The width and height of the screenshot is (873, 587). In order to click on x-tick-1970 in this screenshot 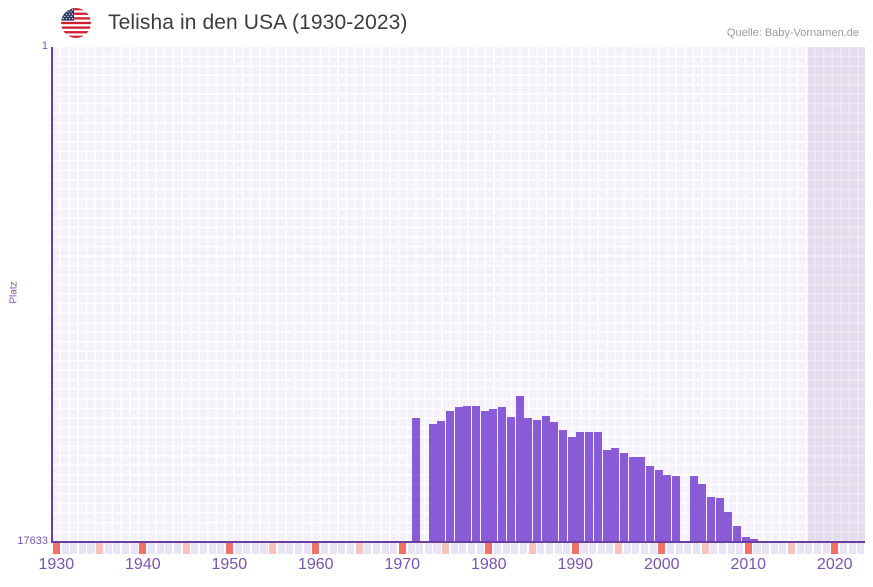, I will do `click(402, 548)`.